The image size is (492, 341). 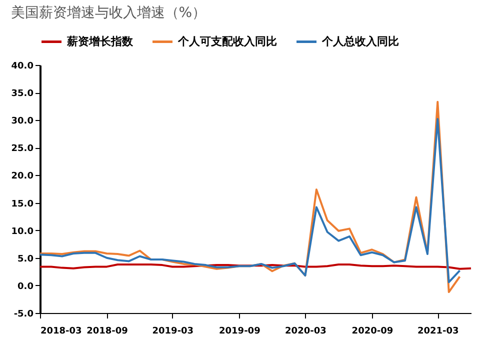 What do you see at coordinates (100, 41) in the screenshot?
I see `legend-label: 薪资增长指数` at bounding box center [100, 41].